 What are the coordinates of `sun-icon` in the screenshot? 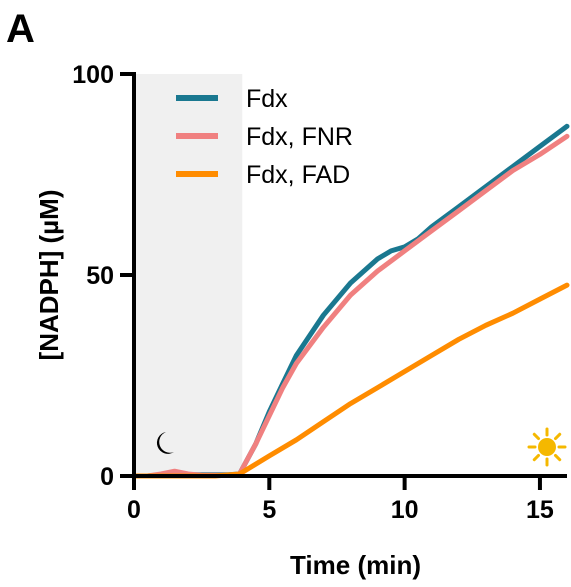 It's located at (547, 447).